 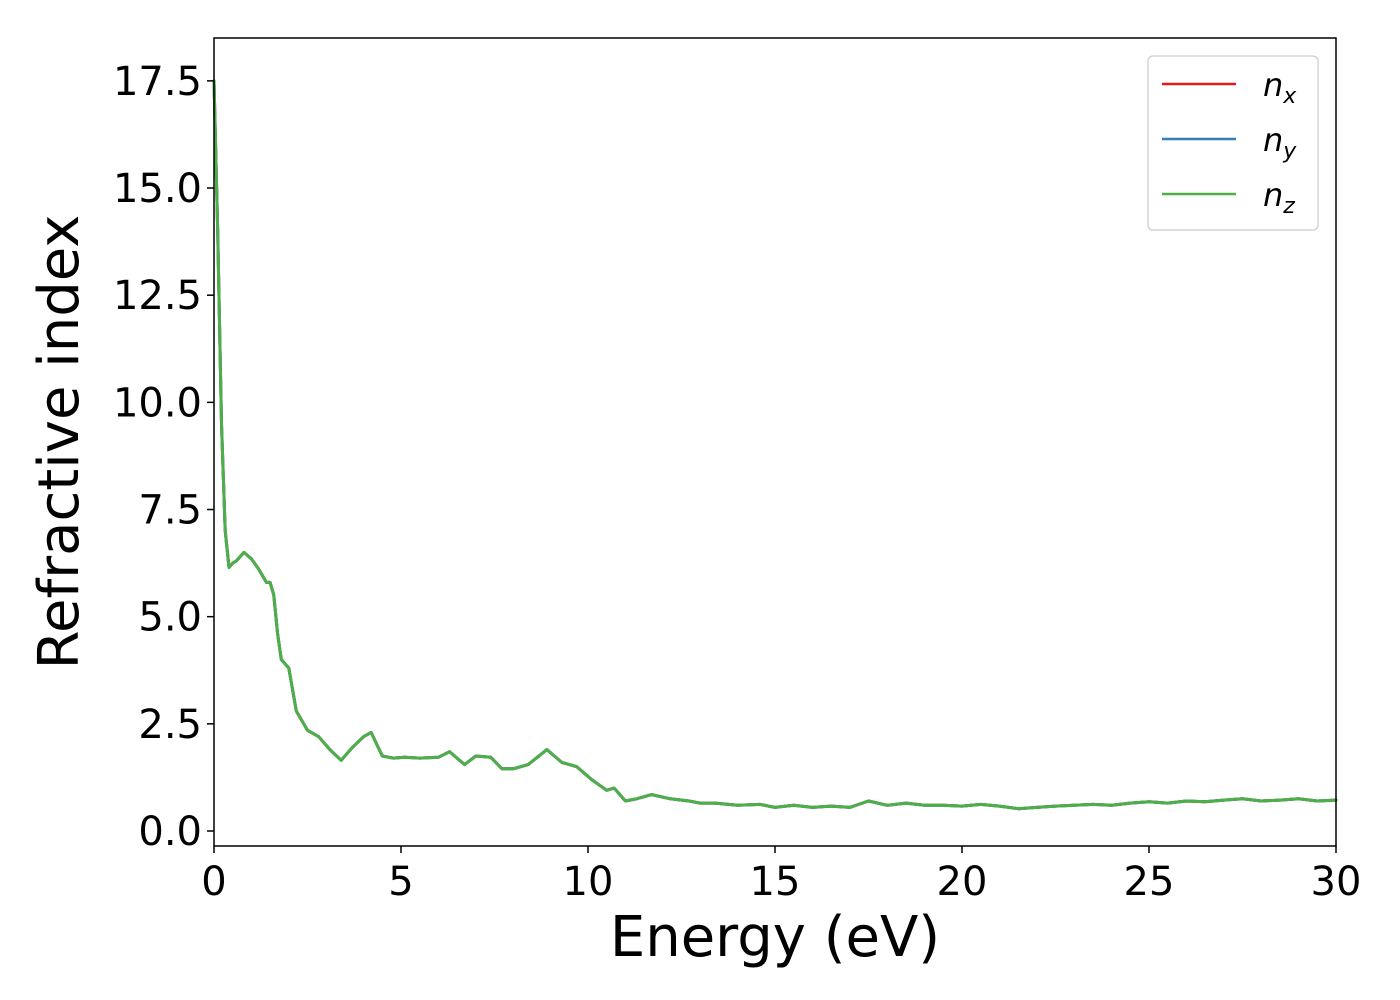 I want to click on x-tick-label: 10, so click(x=588, y=882).